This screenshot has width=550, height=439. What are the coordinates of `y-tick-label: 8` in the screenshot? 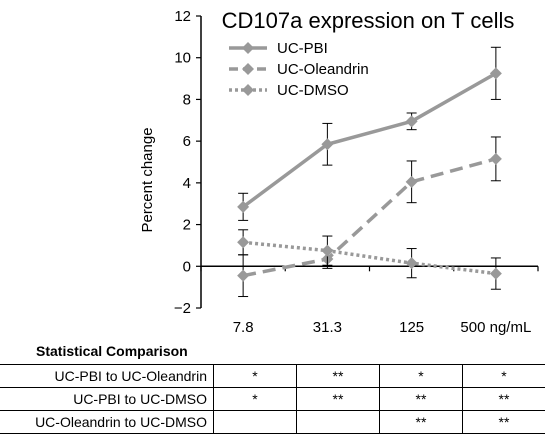 It's located at (187, 99).